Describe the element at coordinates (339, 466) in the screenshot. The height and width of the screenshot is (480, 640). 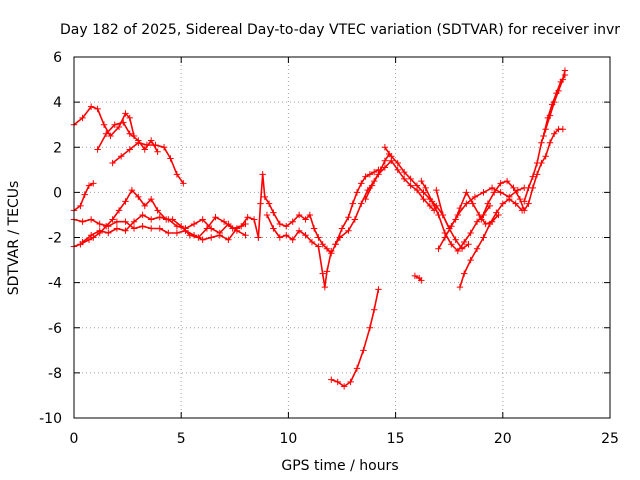
I see `x-axis-label: GPS time / hours` at that location.